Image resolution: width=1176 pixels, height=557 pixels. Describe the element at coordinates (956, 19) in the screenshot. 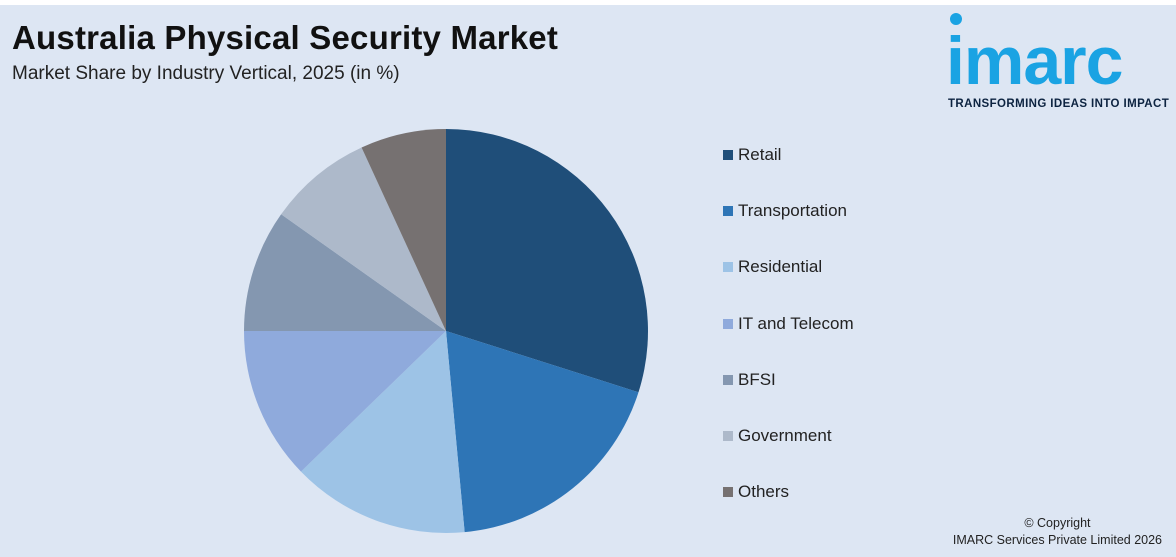

I see `logo-dot-icon` at that location.